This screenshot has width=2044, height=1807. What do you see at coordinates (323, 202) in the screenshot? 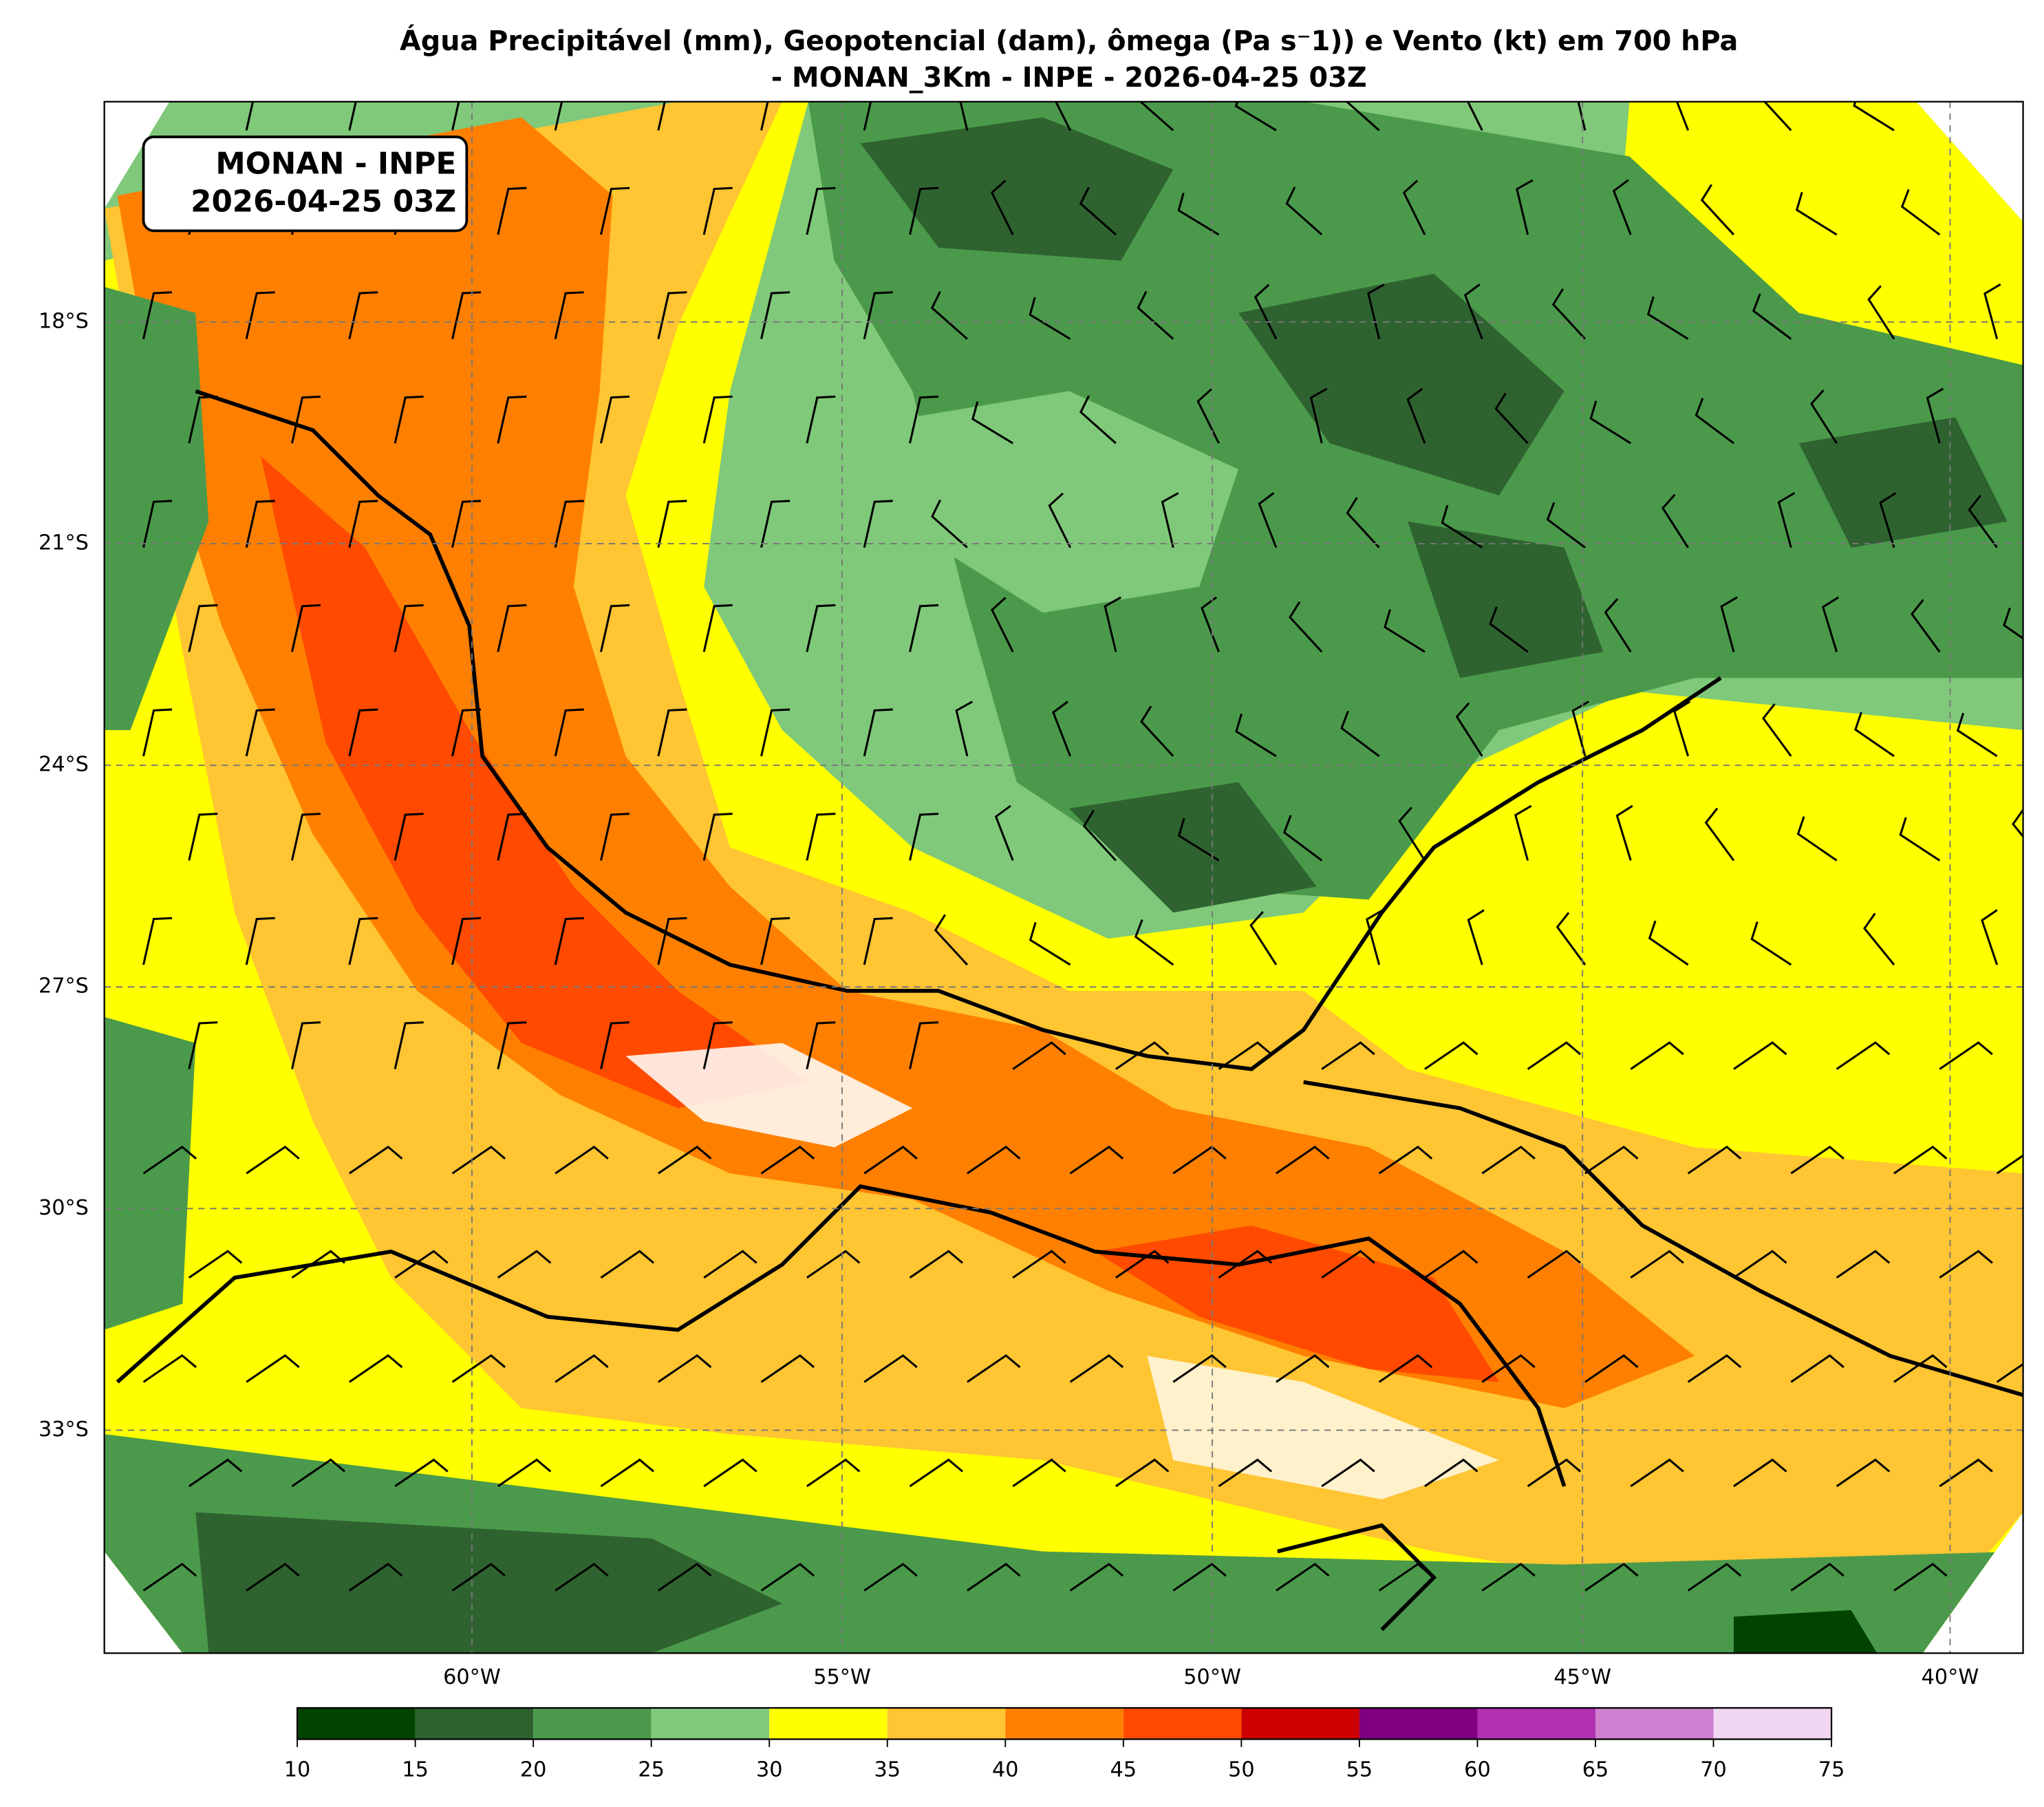
I see `annotation-line: 2026-04-25 03Z` at bounding box center [323, 202].